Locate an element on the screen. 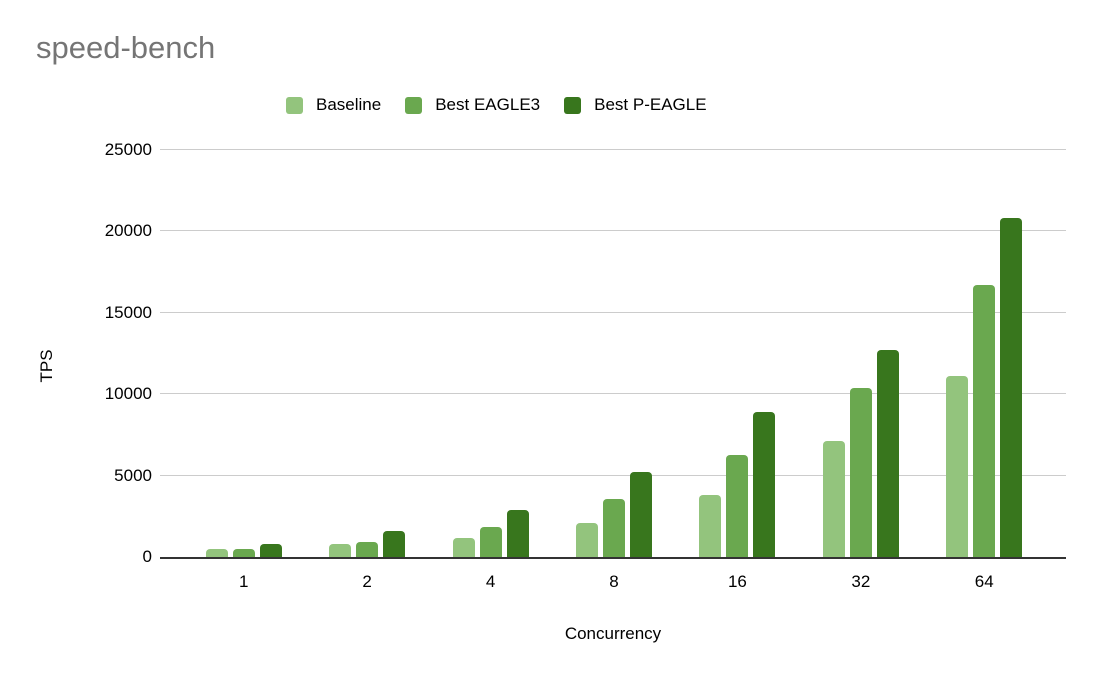  x-axis-title: Concurrency is located at coordinates (613, 633).